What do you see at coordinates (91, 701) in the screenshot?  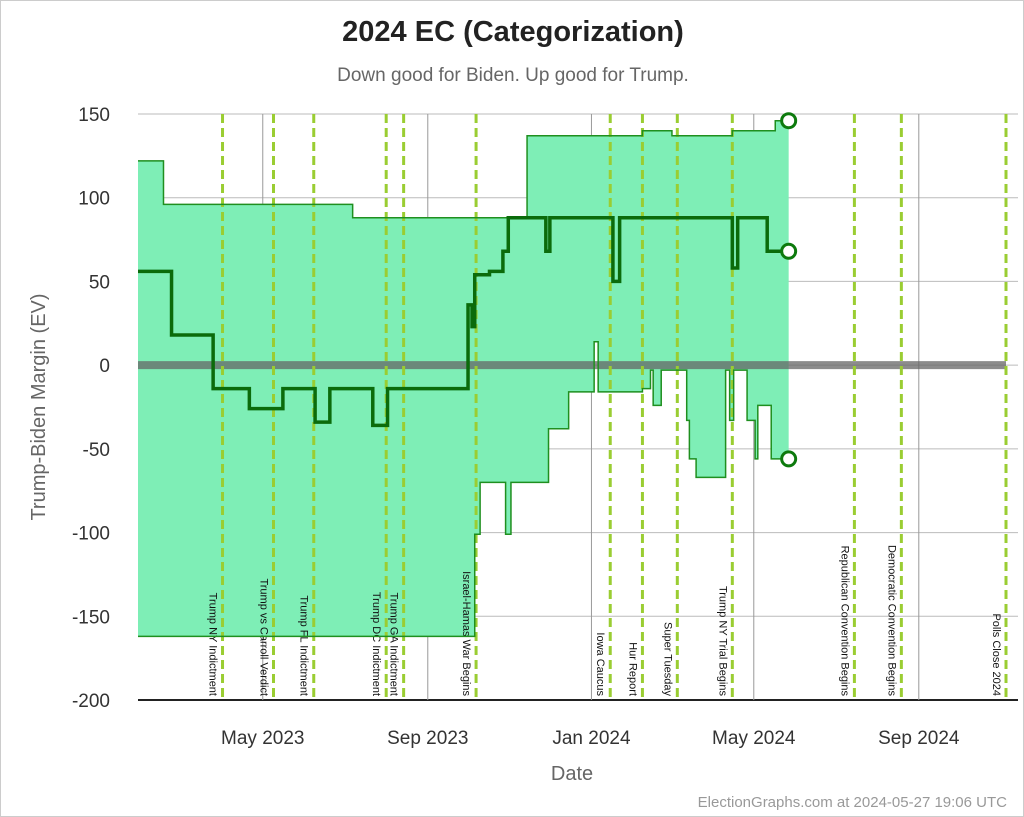 I see `y-tick-label: -200` at bounding box center [91, 701].